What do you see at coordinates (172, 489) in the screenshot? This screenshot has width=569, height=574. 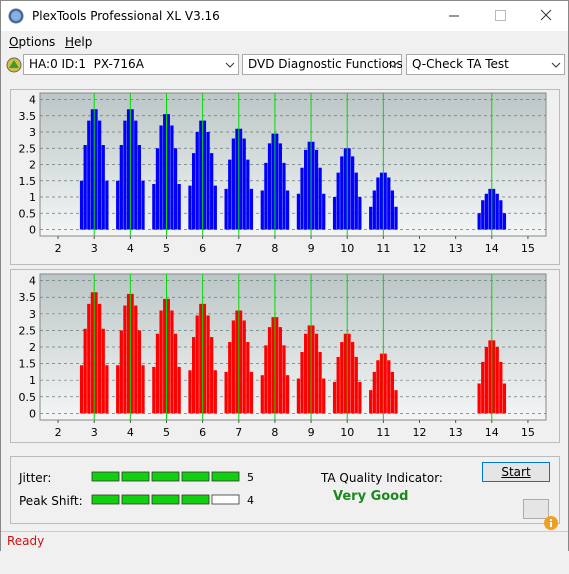 I see `indicator-bars: 54` at bounding box center [172, 489].